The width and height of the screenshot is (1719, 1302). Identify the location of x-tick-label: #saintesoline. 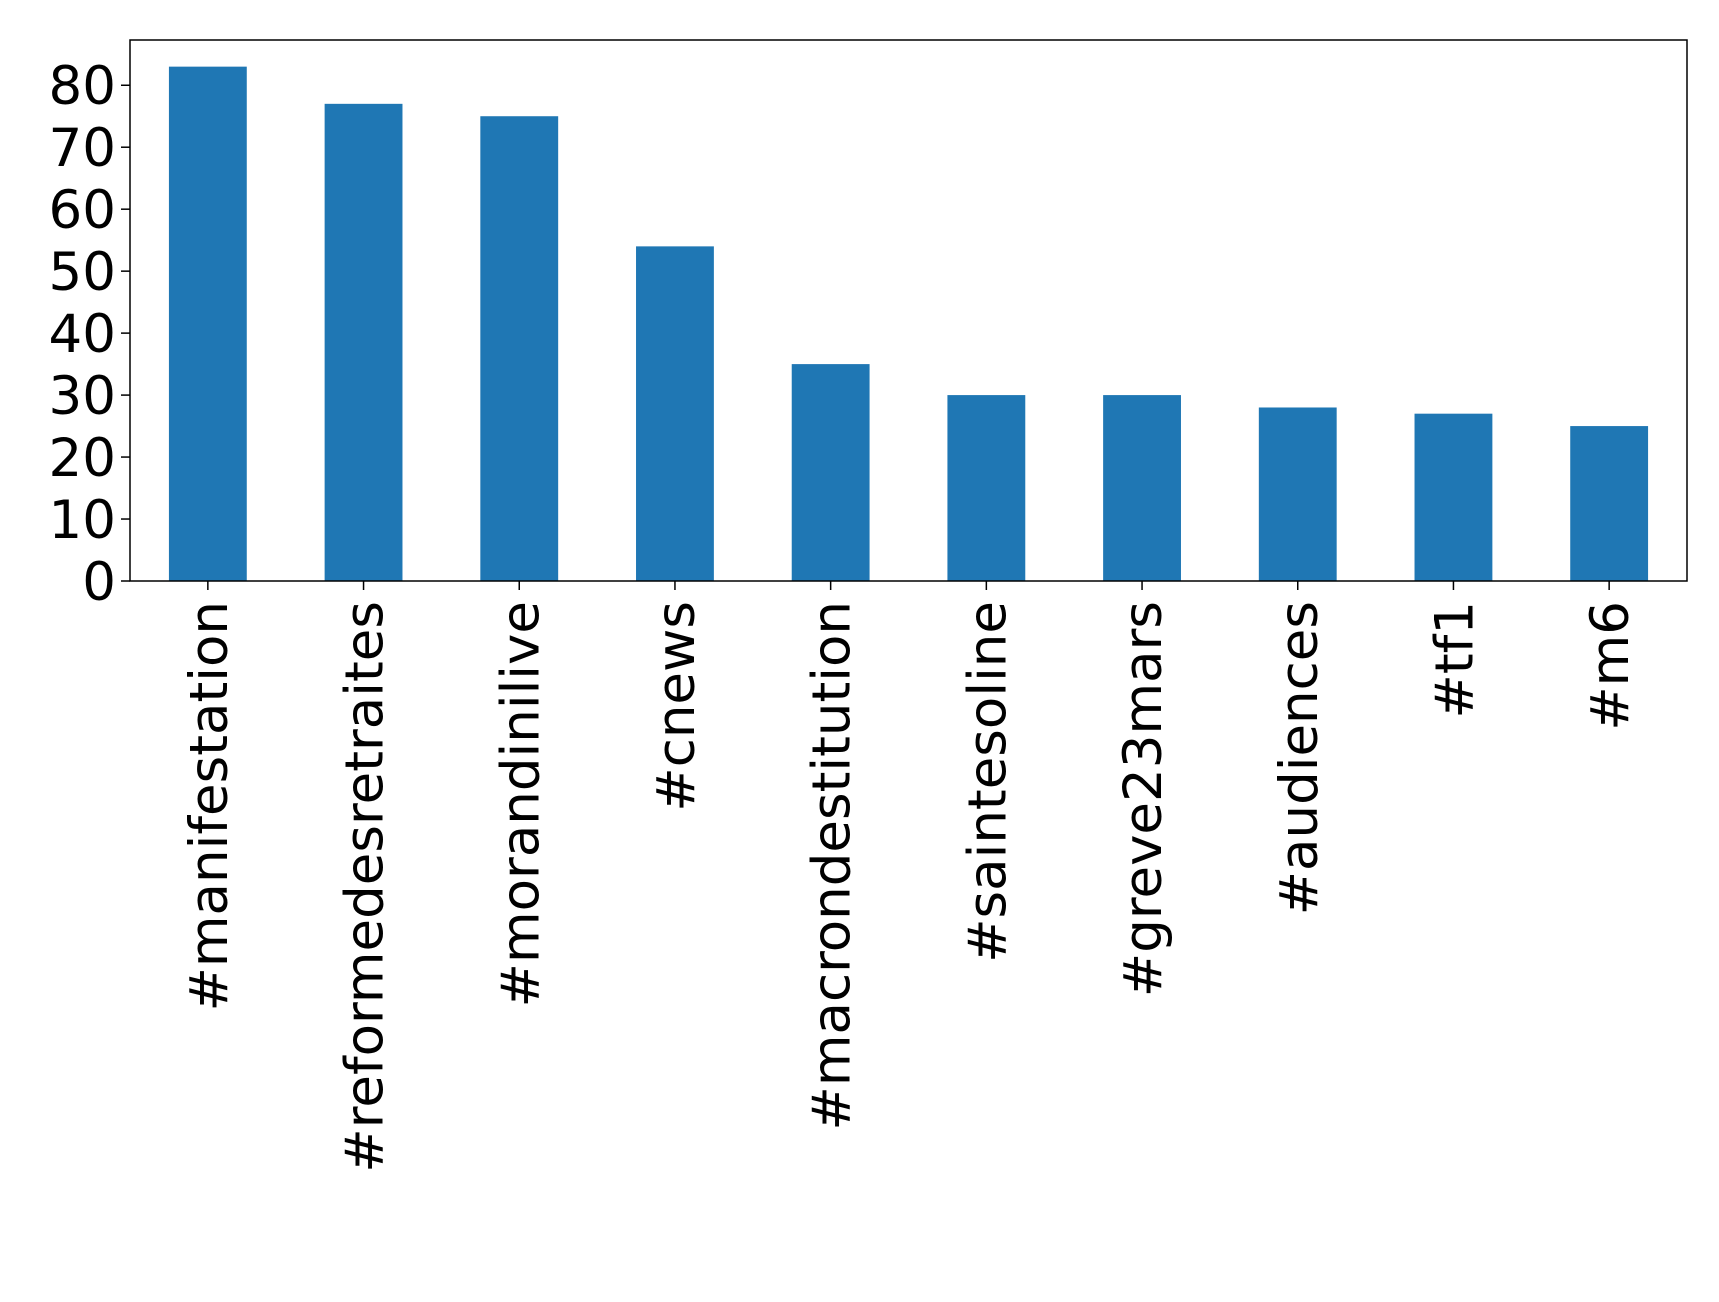
(987, 782).